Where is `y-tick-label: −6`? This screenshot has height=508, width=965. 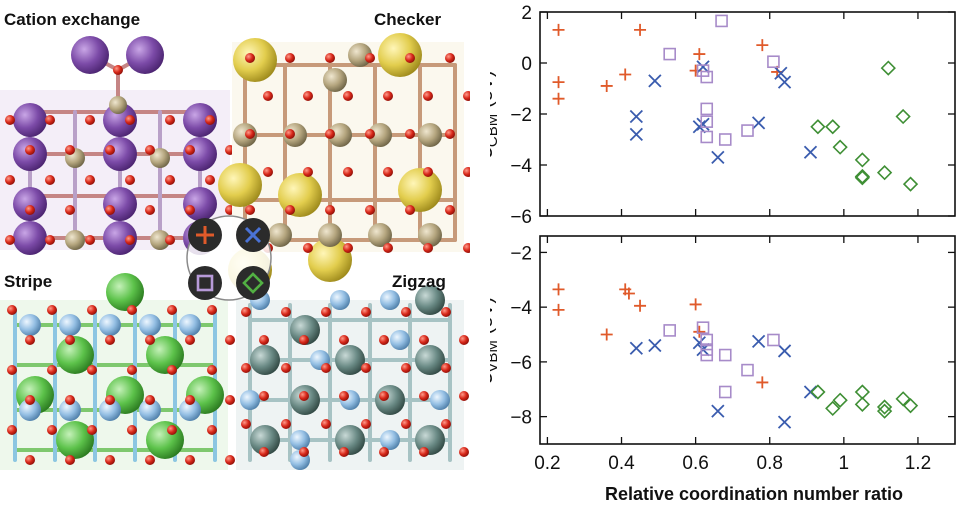 y-tick-label: −6 is located at coordinates (521, 217).